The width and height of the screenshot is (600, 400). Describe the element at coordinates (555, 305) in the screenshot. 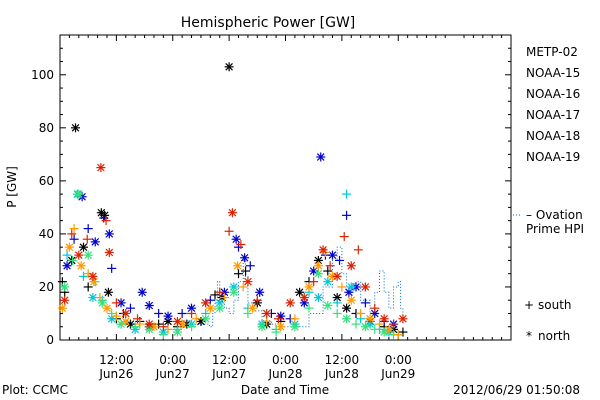

I see `marker-legend-label: south` at that location.